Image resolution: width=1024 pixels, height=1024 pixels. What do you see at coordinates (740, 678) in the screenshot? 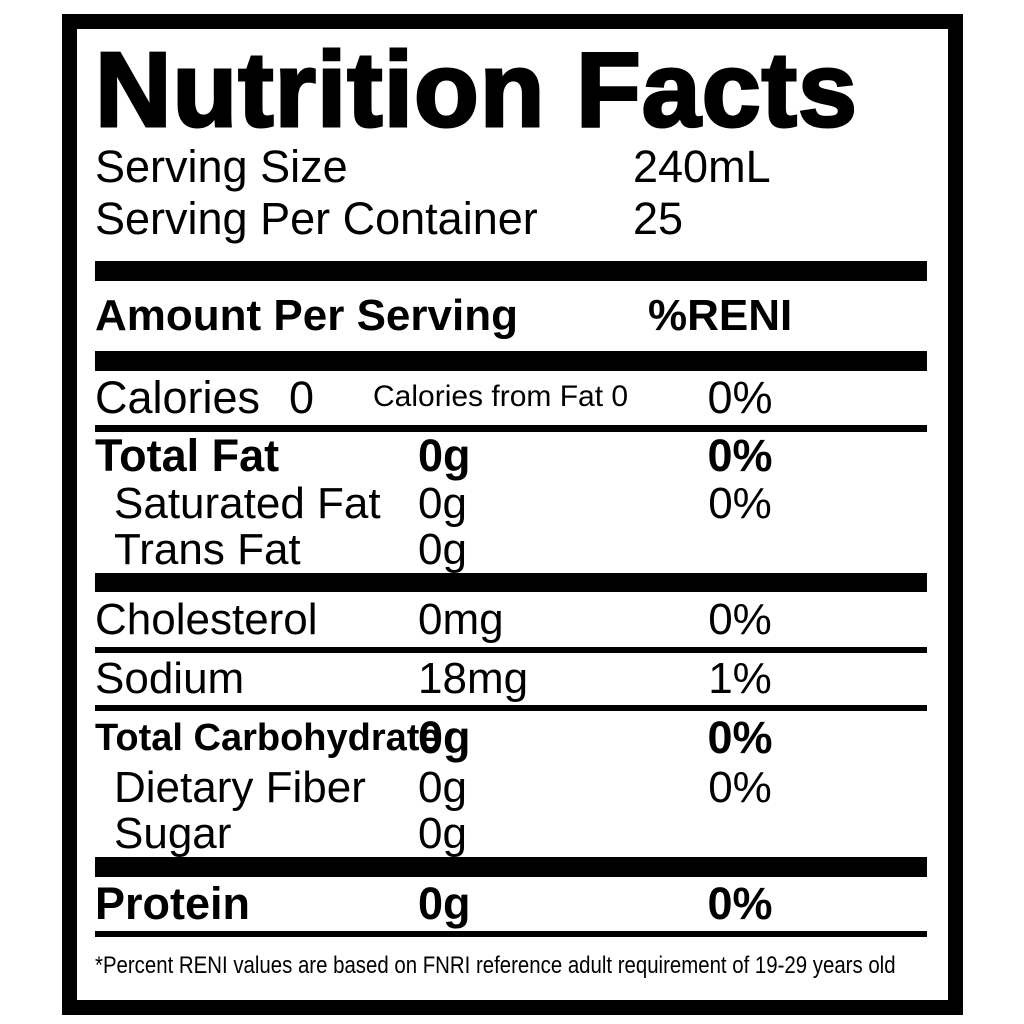
I see `sodium-percent: 1%` at bounding box center [740, 678].